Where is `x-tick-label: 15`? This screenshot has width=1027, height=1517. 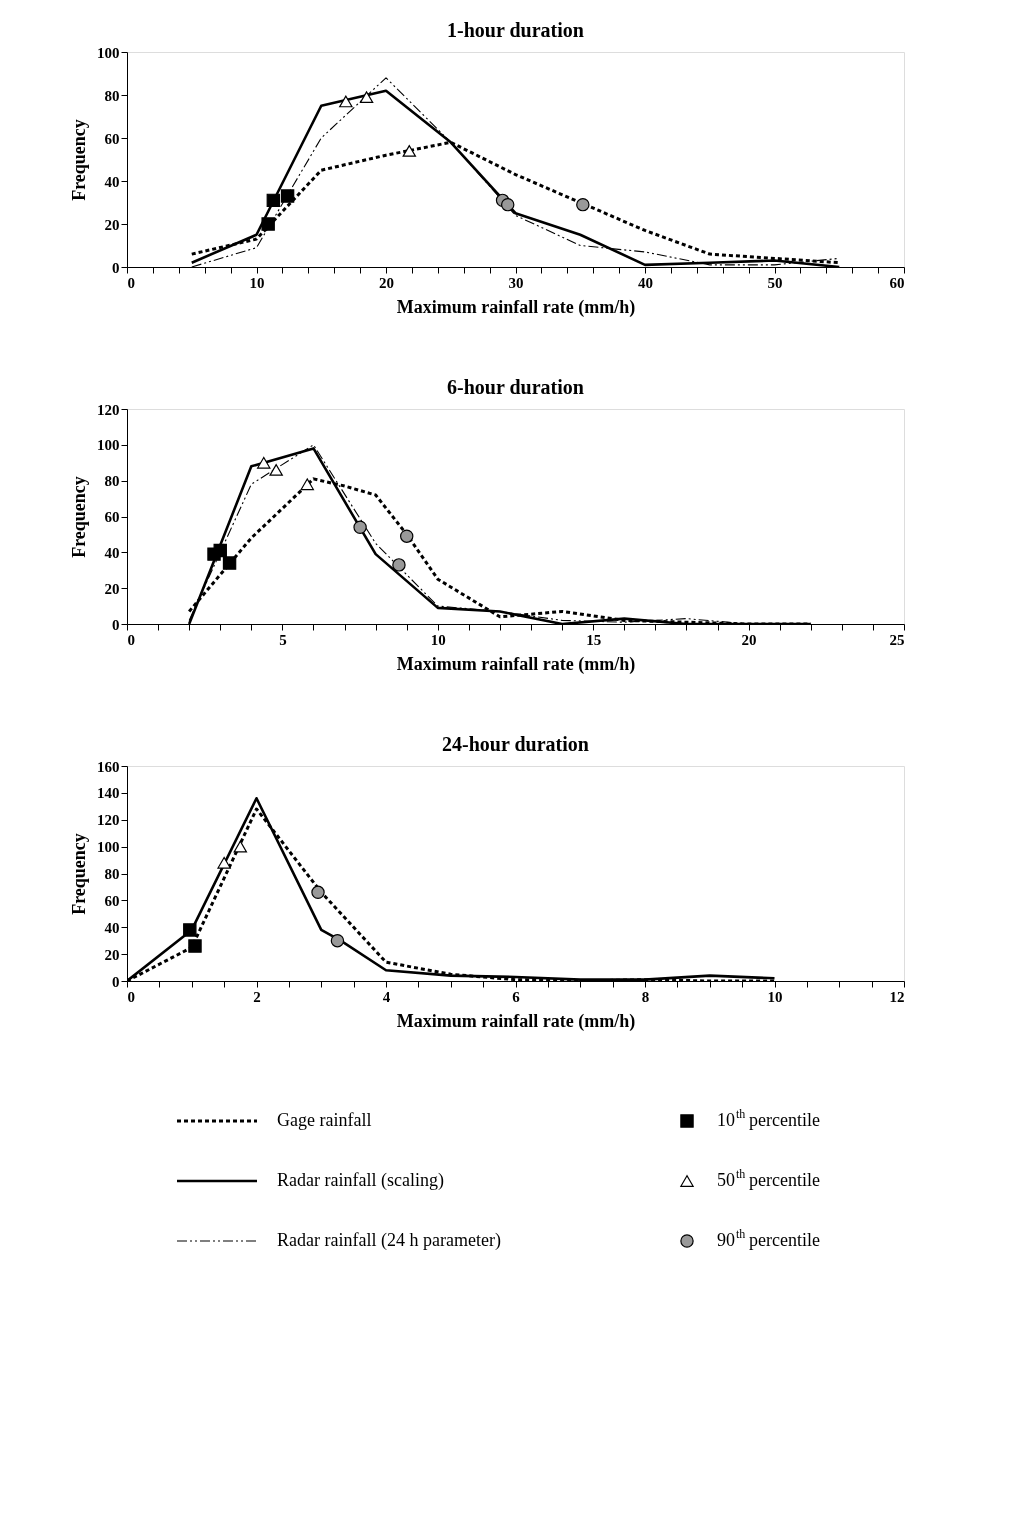 x-tick-label: 15 is located at coordinates (594, 639).